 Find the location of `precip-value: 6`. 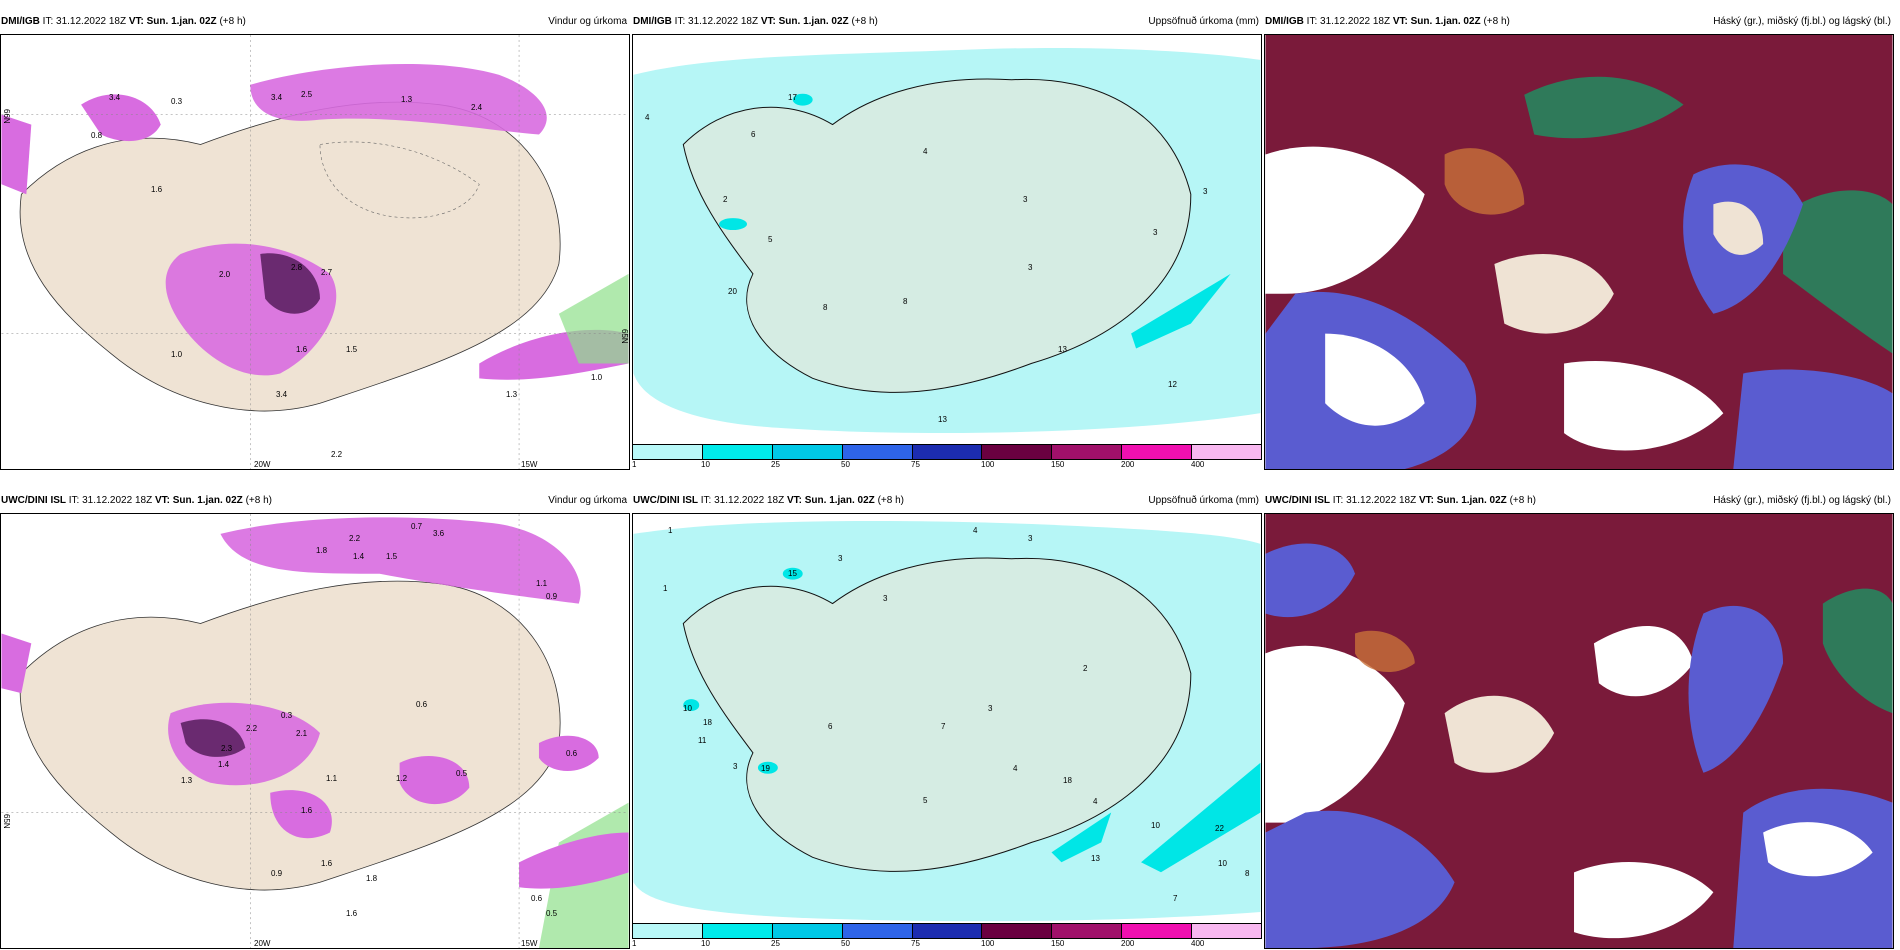

precip-value: 6 is located at coordinates (830, 726).